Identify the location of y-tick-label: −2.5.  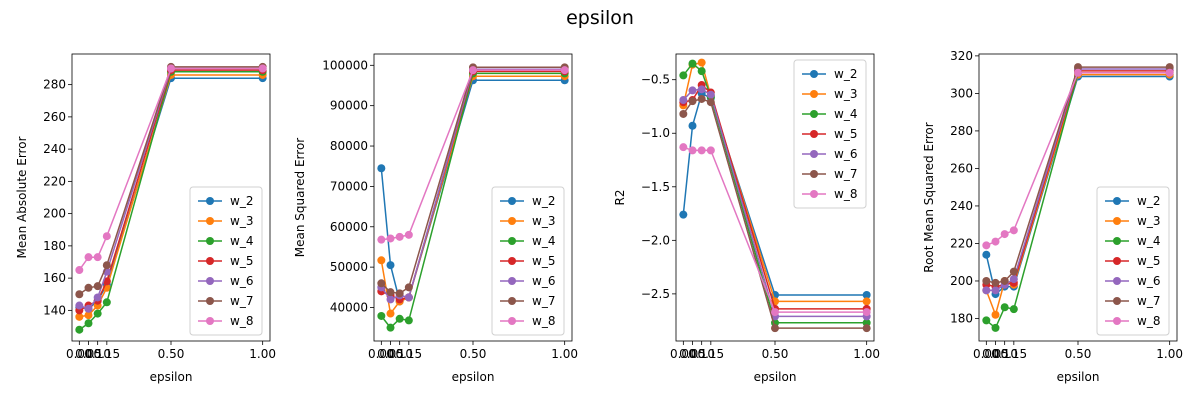
(655, 294).